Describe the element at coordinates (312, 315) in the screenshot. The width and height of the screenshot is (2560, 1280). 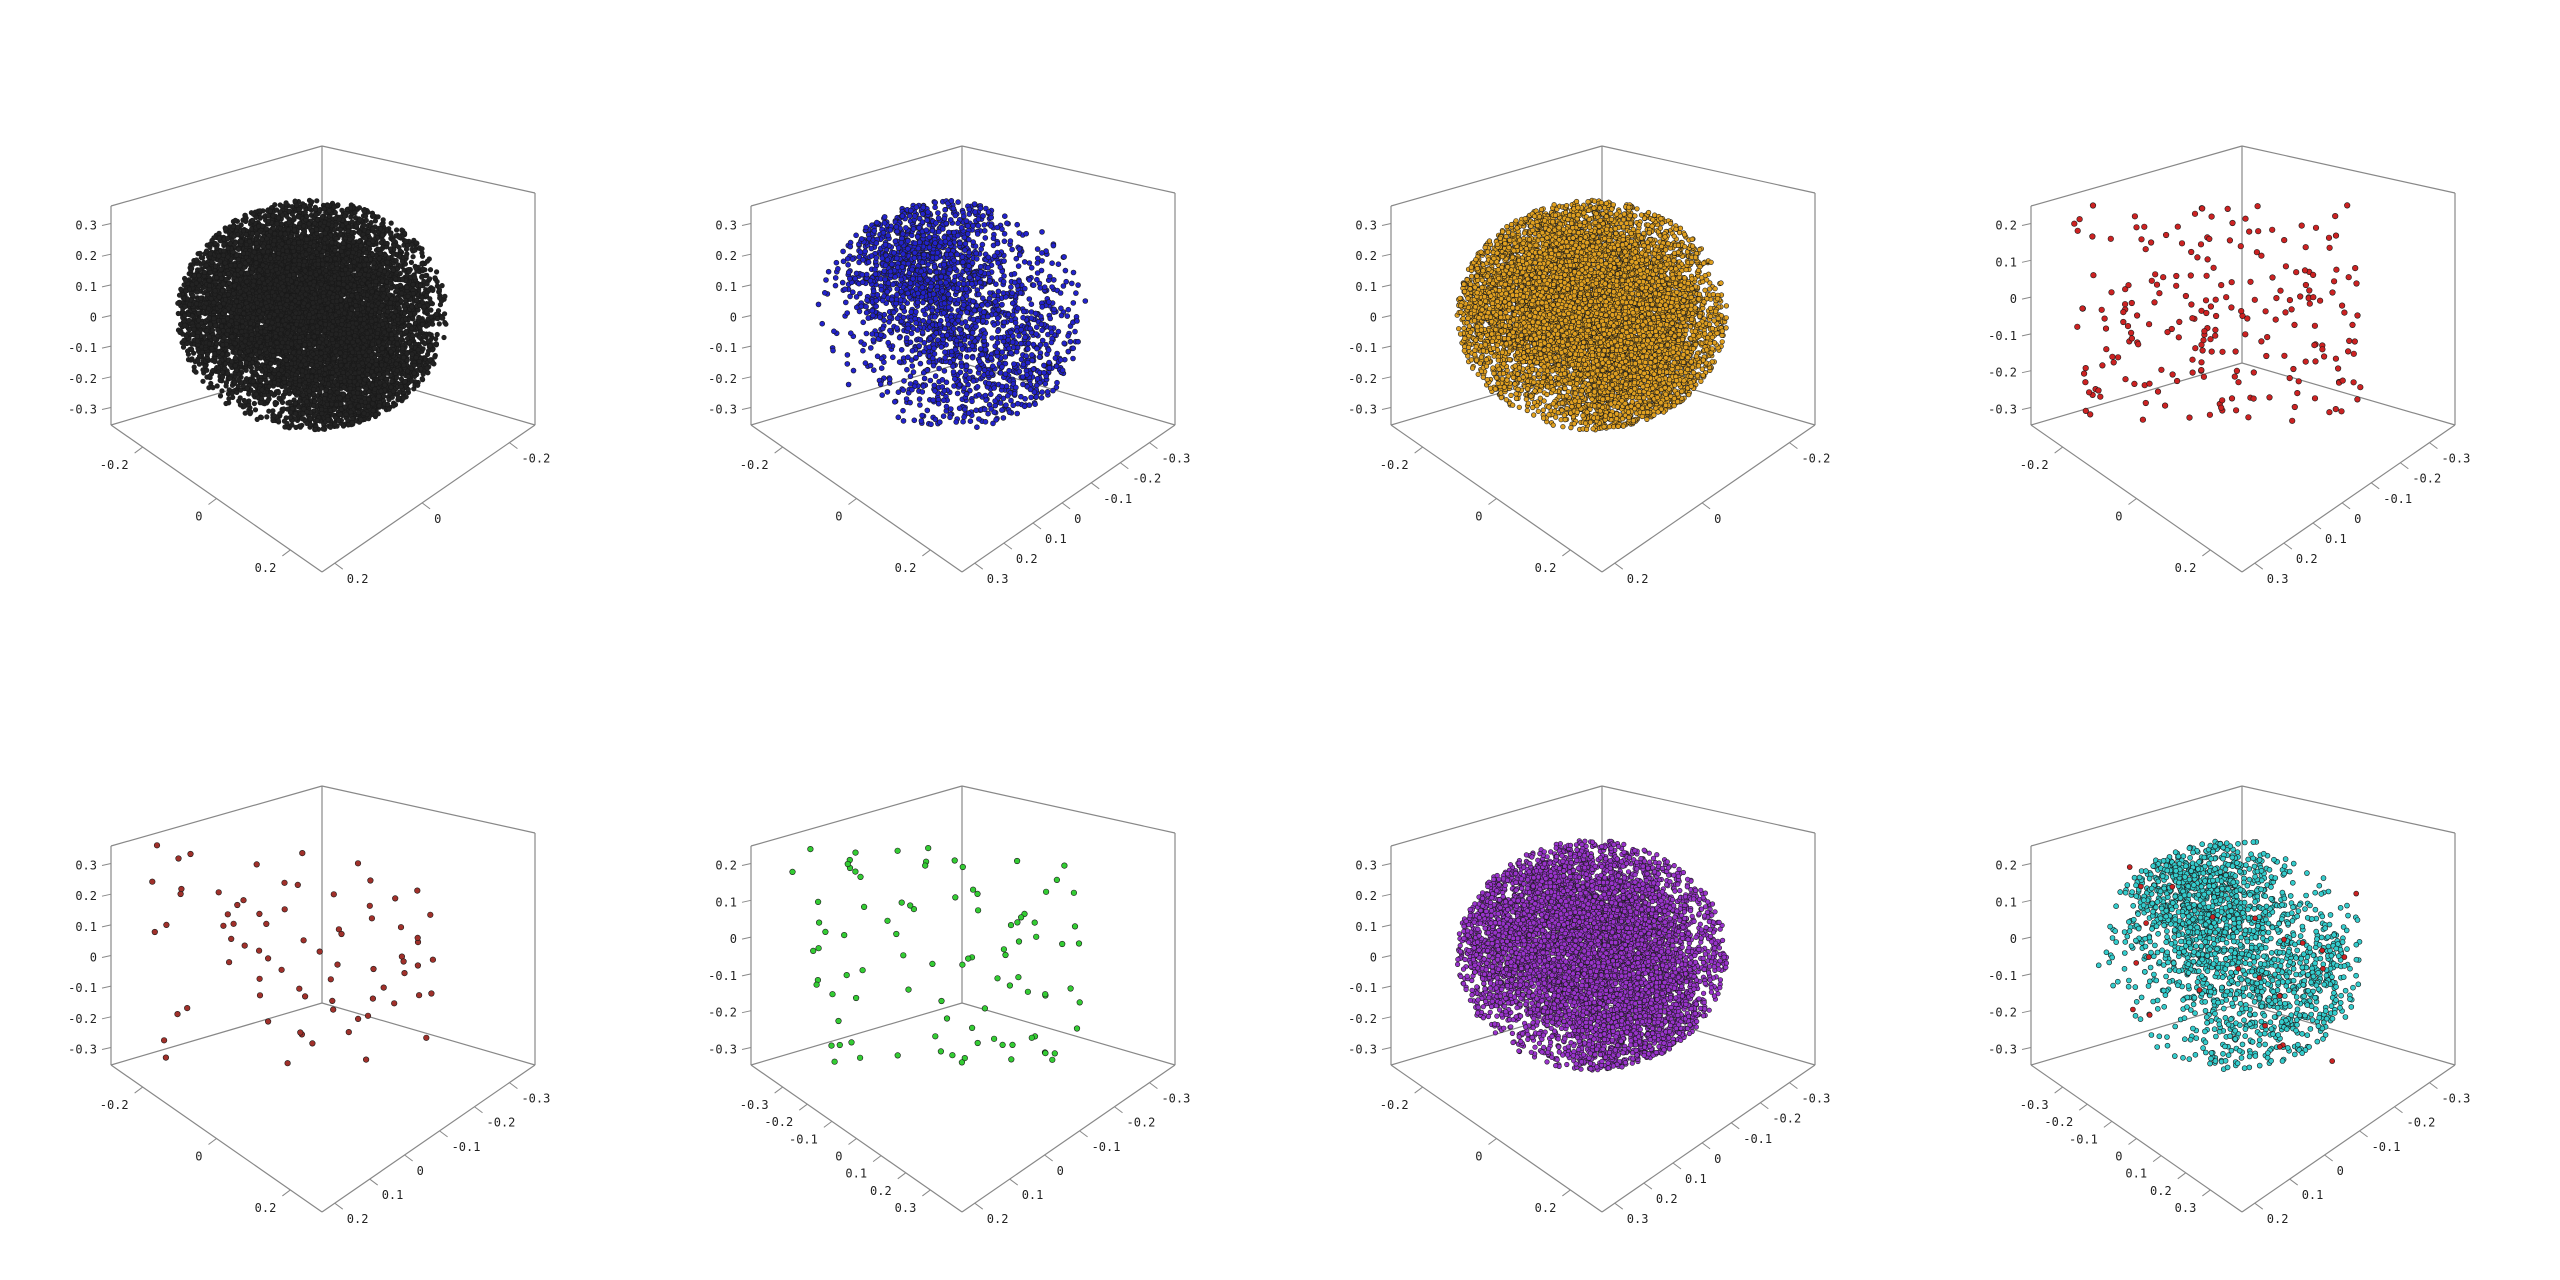
I see `data-points` at that location.